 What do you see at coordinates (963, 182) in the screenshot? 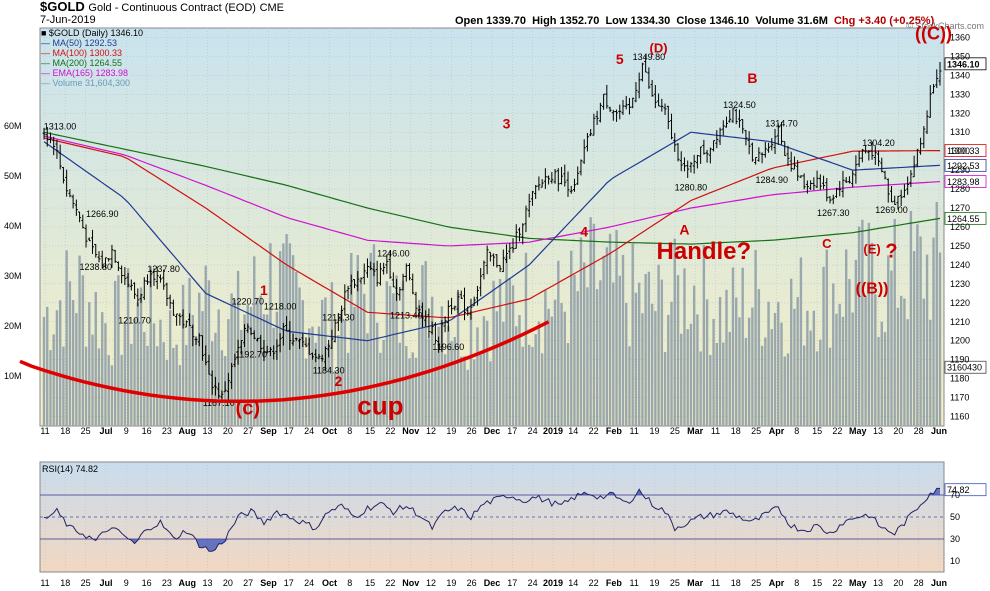
I see `right-value-label: 1283.98` at bounding box center [963, 182].